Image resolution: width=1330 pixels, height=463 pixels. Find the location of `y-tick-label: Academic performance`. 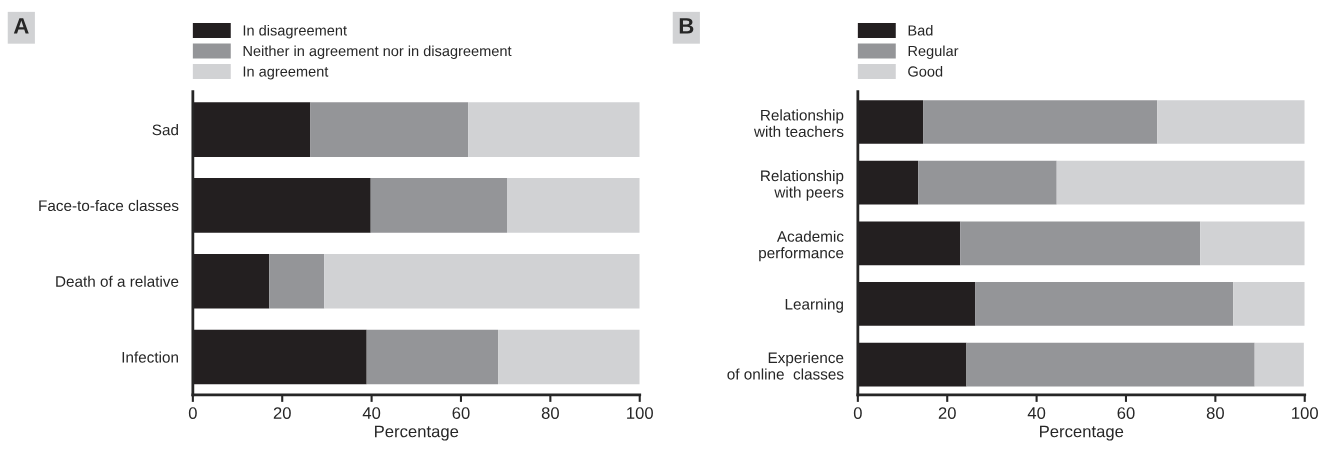

y-tick-label: Academic performance is located at coordinates (801, 246).